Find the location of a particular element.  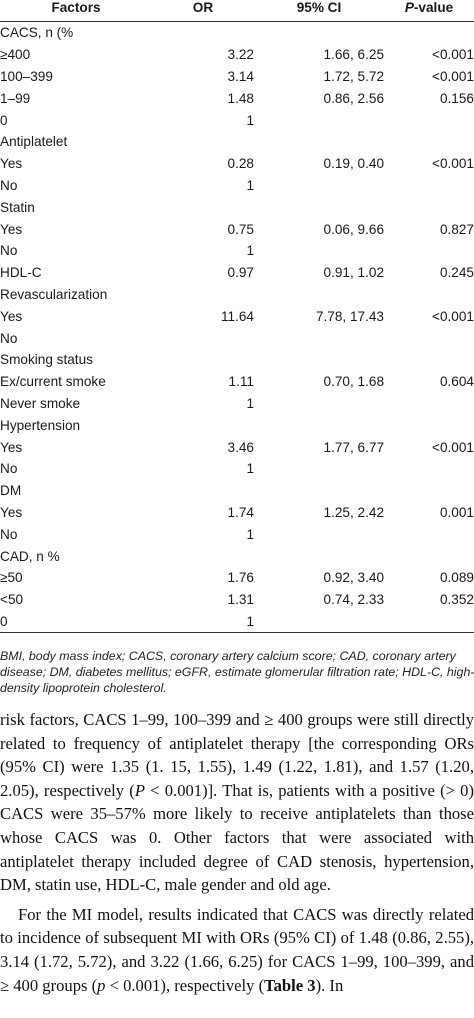

p-value-cell: 0.827 is located at coordinates (456, 229).